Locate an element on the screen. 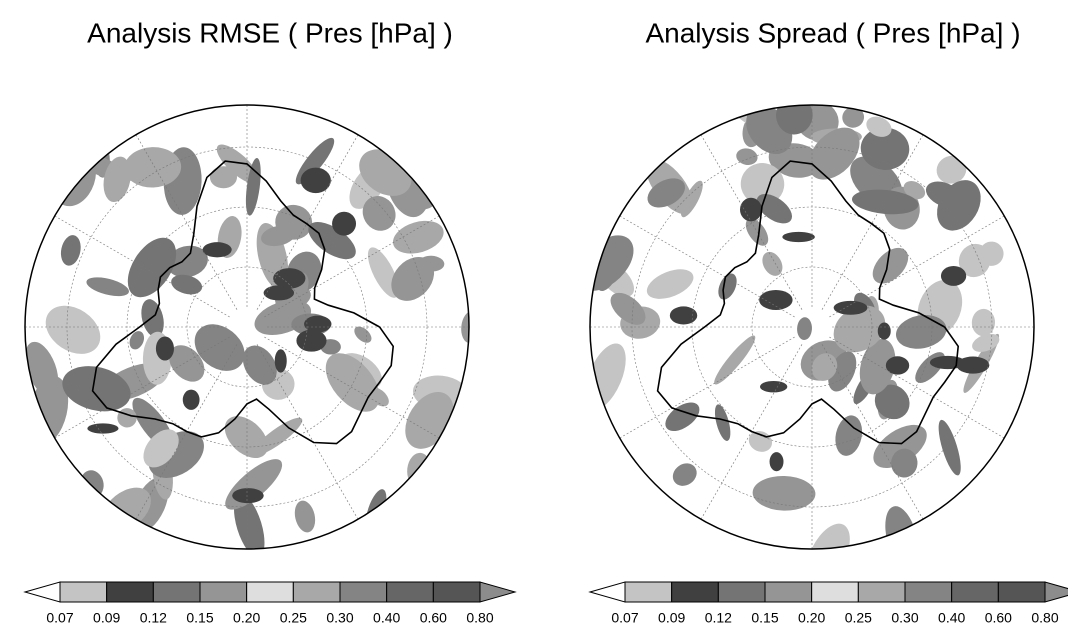 Image resolution: width=1068 pixels, height=628 pixels. coastline is located at coordinates (243, 302).